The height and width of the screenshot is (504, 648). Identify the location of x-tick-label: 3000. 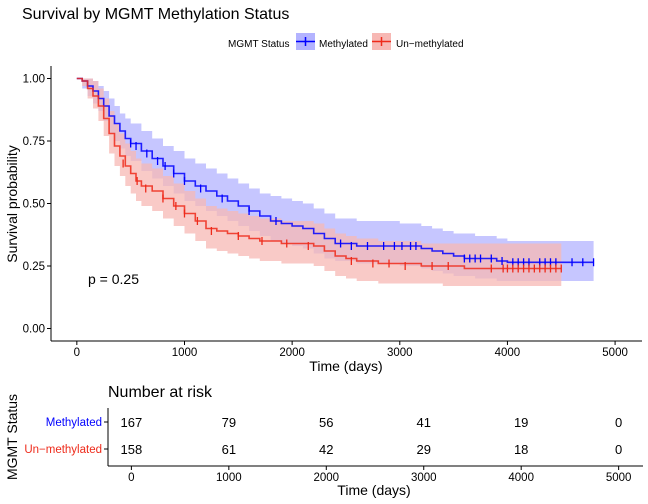
(400, 353).